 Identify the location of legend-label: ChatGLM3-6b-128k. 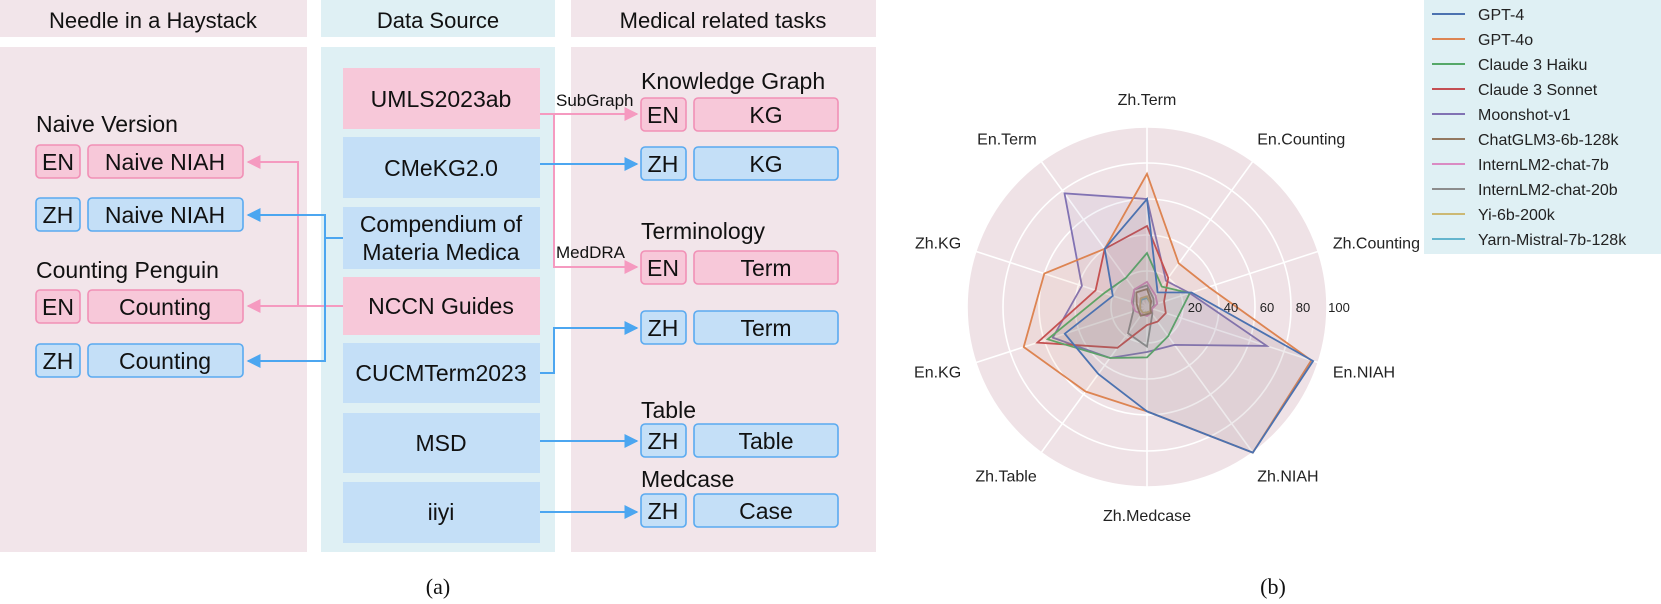
(1549, 140).